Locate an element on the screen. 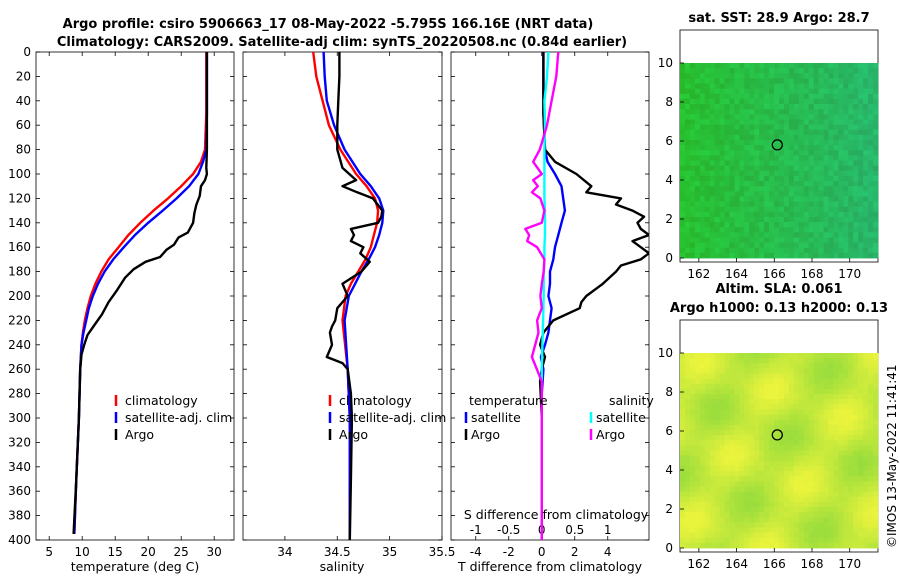 This screenshot has height=580, width=900. xtick-top-label: -1 is located at coordinates (476, 530).